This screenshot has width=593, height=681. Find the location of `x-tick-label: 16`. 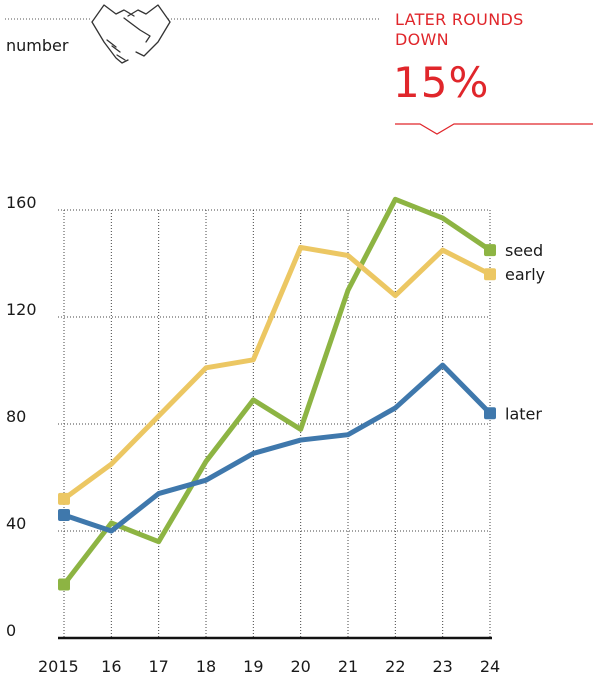

x-tick-label: 16 is located at coordinates (111, 666).